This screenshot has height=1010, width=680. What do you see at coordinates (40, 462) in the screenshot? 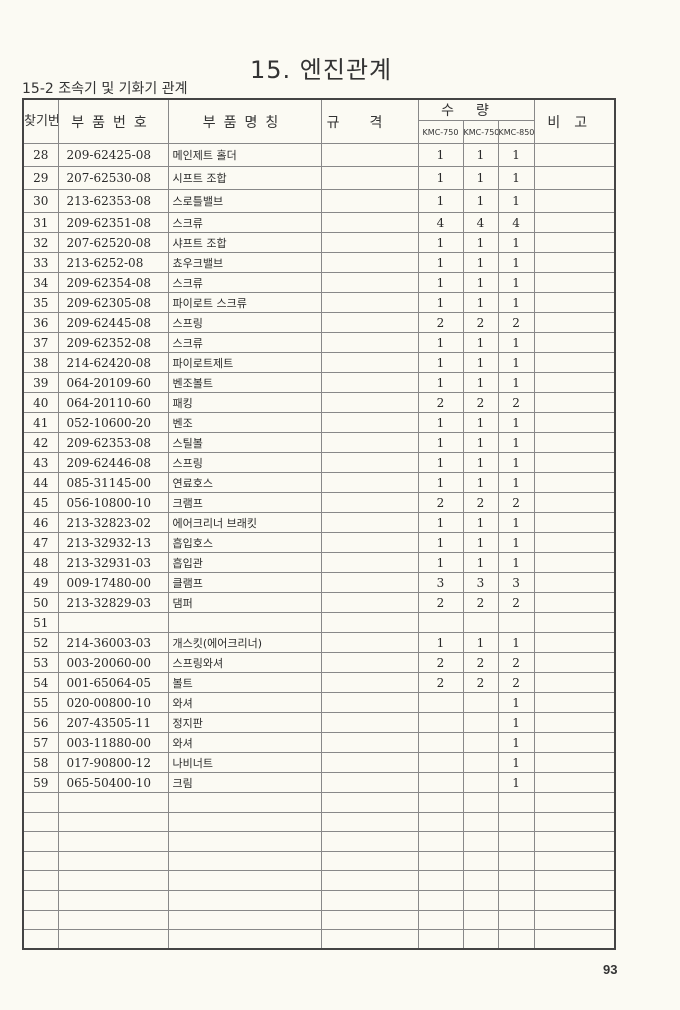
I see `row-no: 43` at bounding box center [40, 462].